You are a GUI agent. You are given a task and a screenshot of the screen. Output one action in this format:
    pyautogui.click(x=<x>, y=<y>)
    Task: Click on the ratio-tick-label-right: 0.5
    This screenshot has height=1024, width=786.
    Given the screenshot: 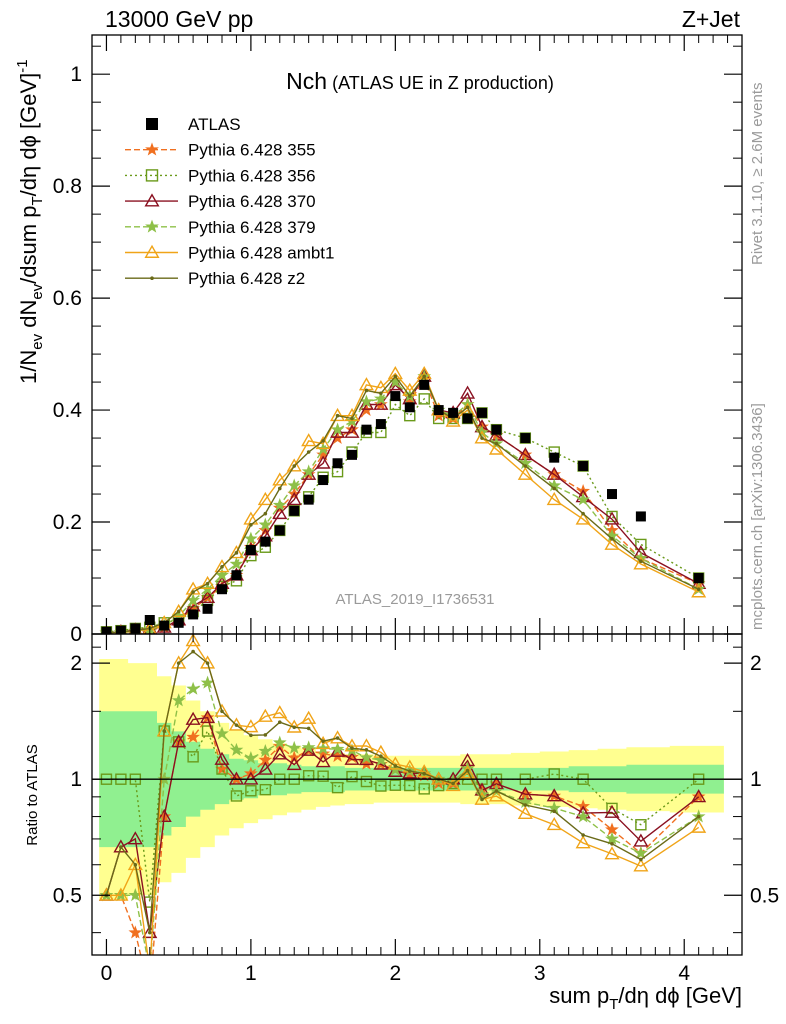 What is the action you would take?
    pyautogui.click(x=764, y=895)
    